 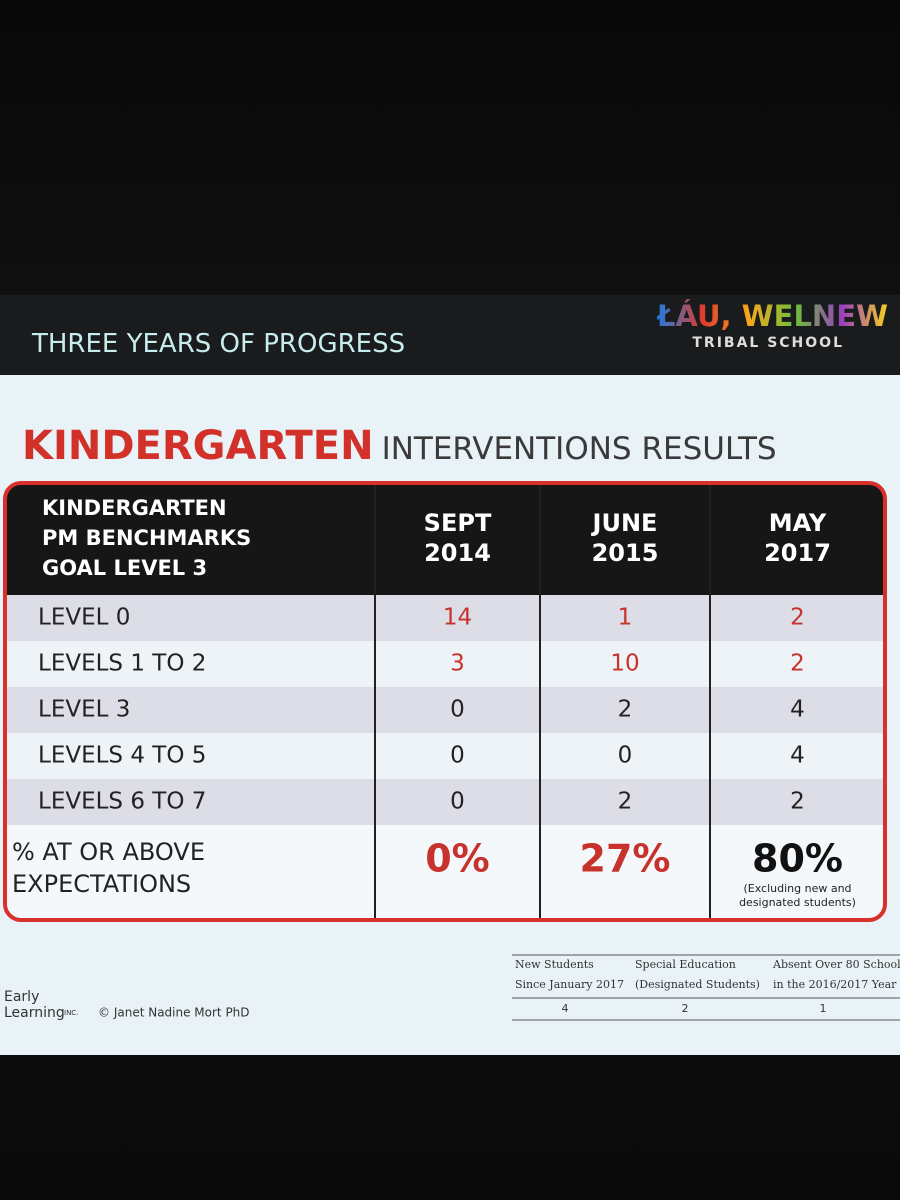 I want to click on column-header: GOAL LEVEL 3, so click(x=124, y=568).